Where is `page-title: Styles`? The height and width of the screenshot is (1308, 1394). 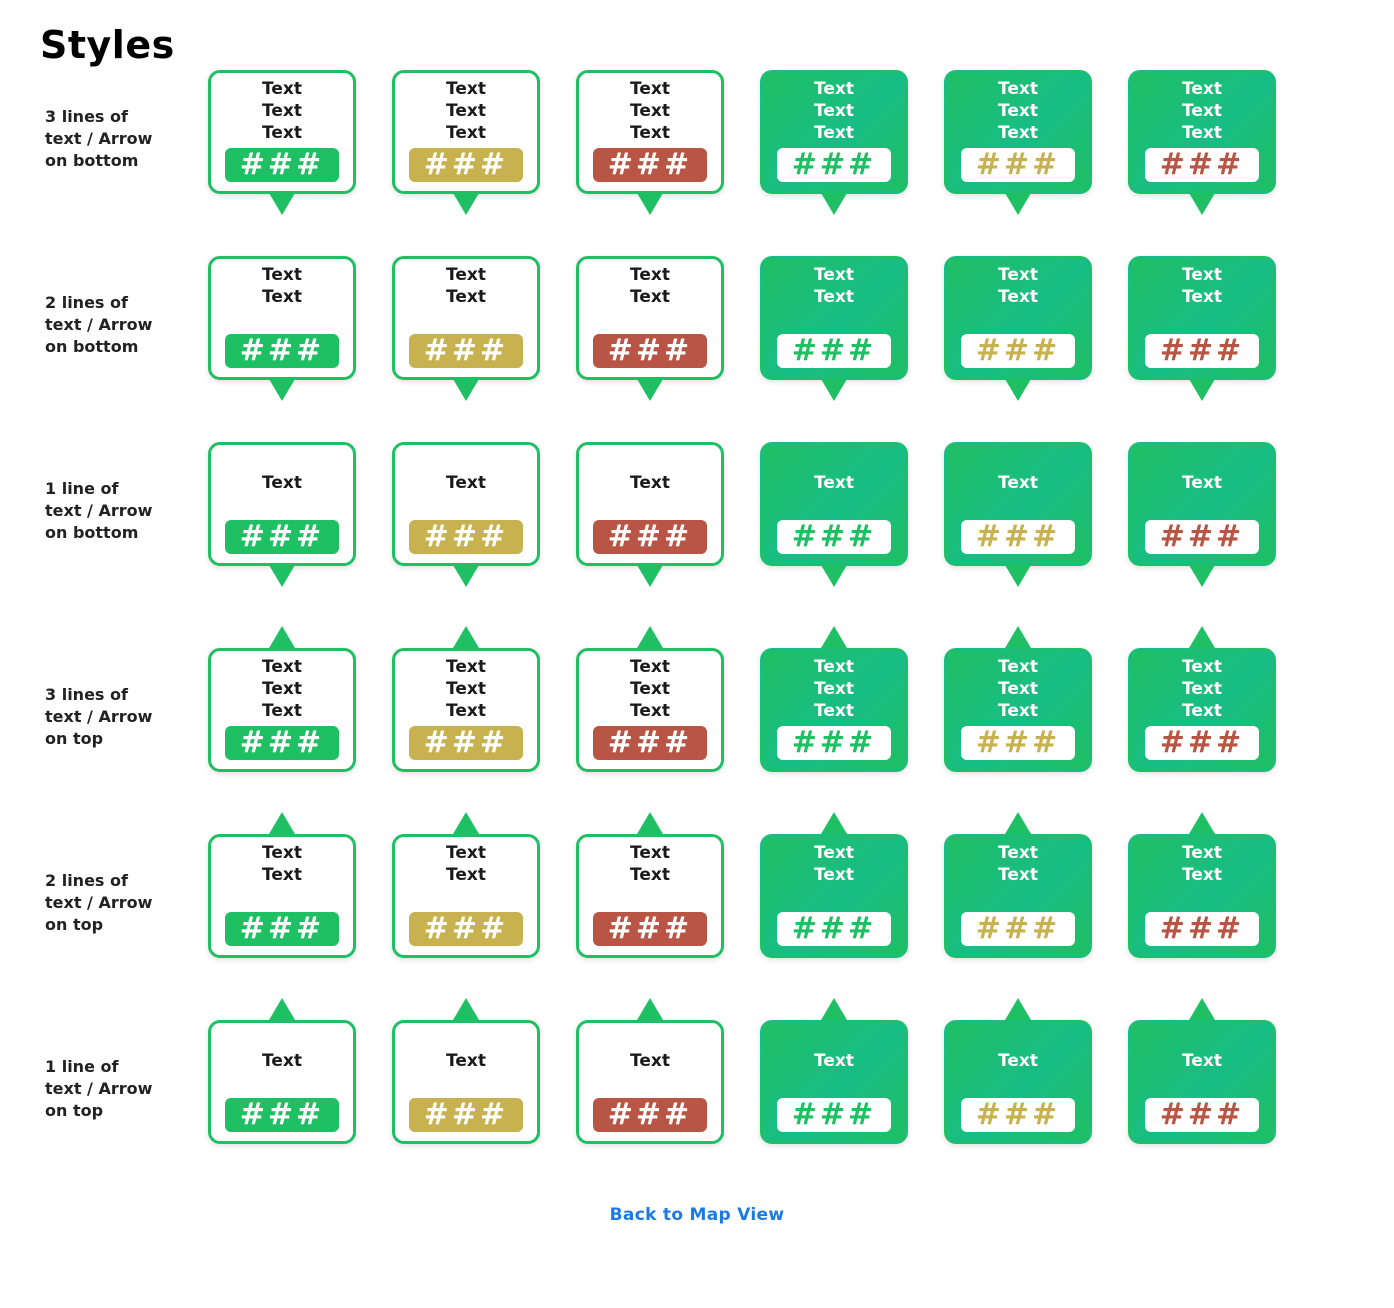
page-title: Styles is located at coordinates (107, 45).